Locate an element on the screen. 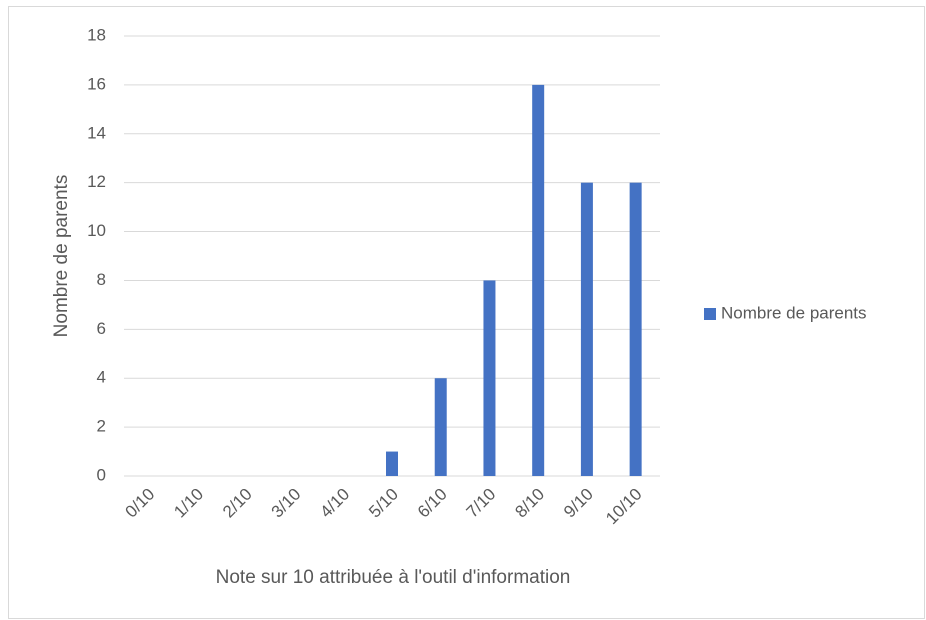 The image size is (926, 620). y-tick-label: 14 is located at coordinates (96, 132).